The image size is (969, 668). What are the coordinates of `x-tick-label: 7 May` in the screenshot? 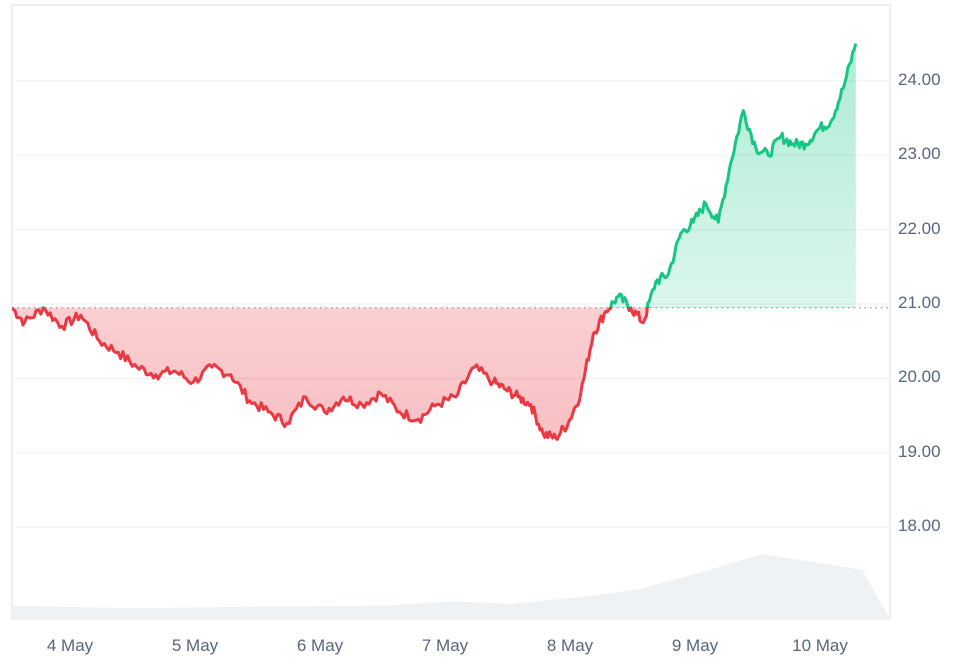 It's located at (445, 645).